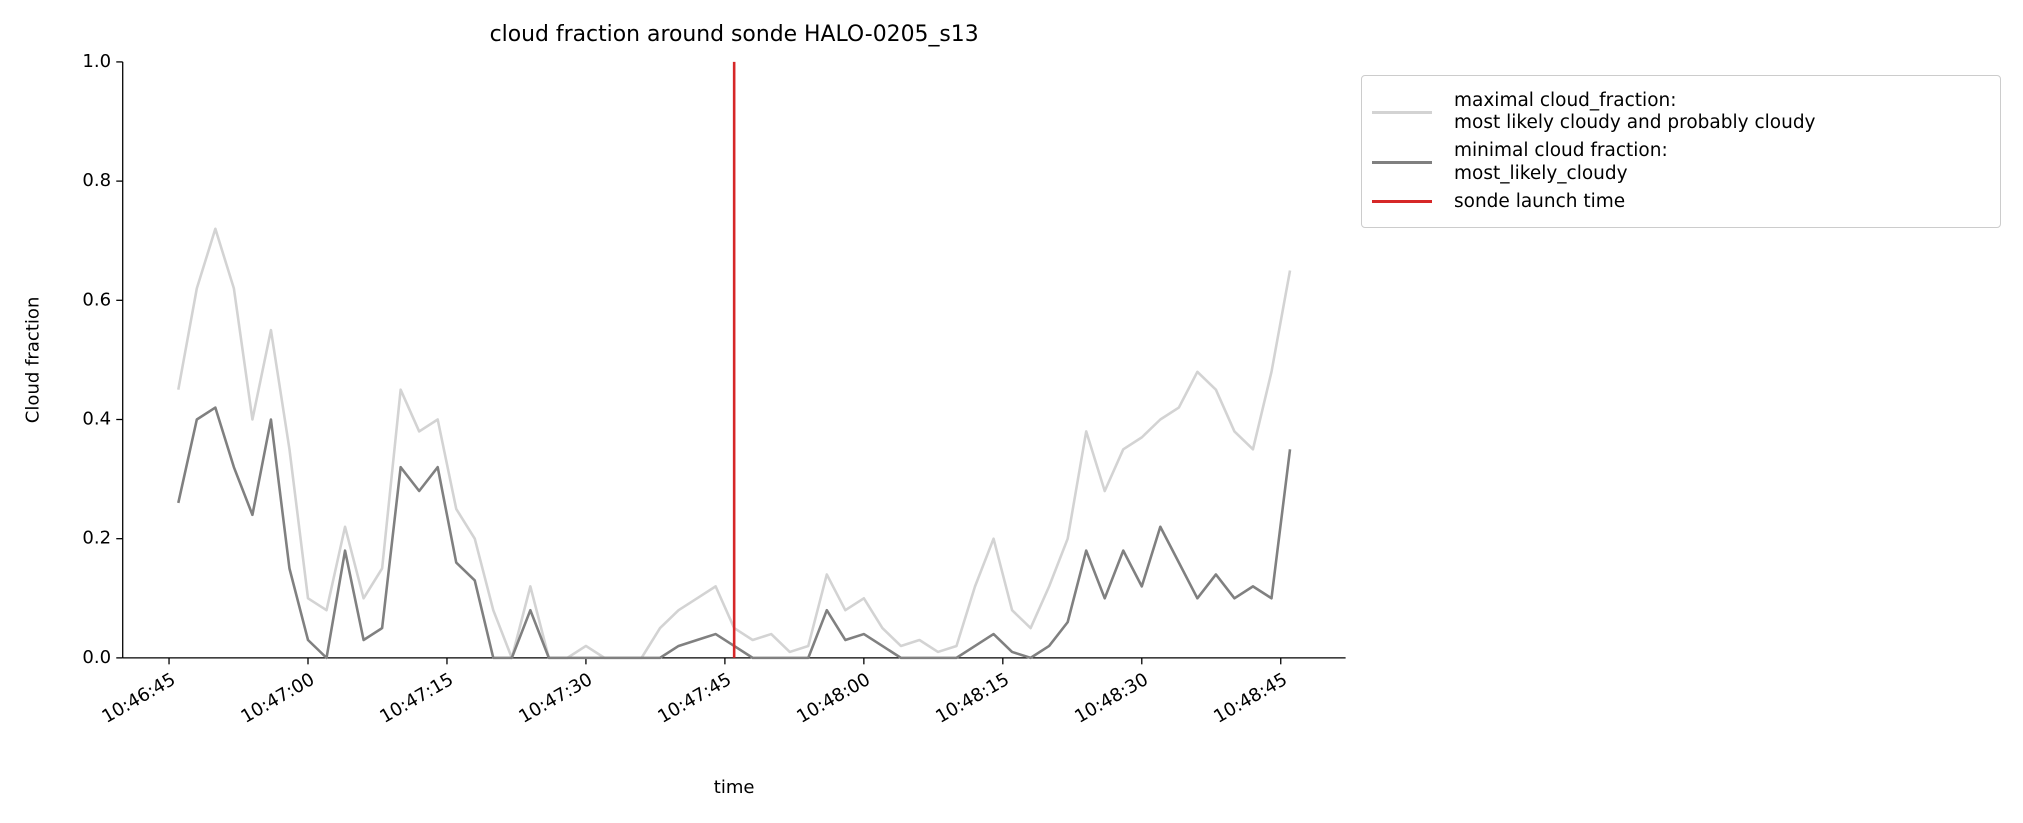 This screenshot has height=823, width=2023. What do you see at coordinates (1250, 698) in the screenshot?
I see `x-tick-label: 10:48:45` at bounding box center [1250, 698].